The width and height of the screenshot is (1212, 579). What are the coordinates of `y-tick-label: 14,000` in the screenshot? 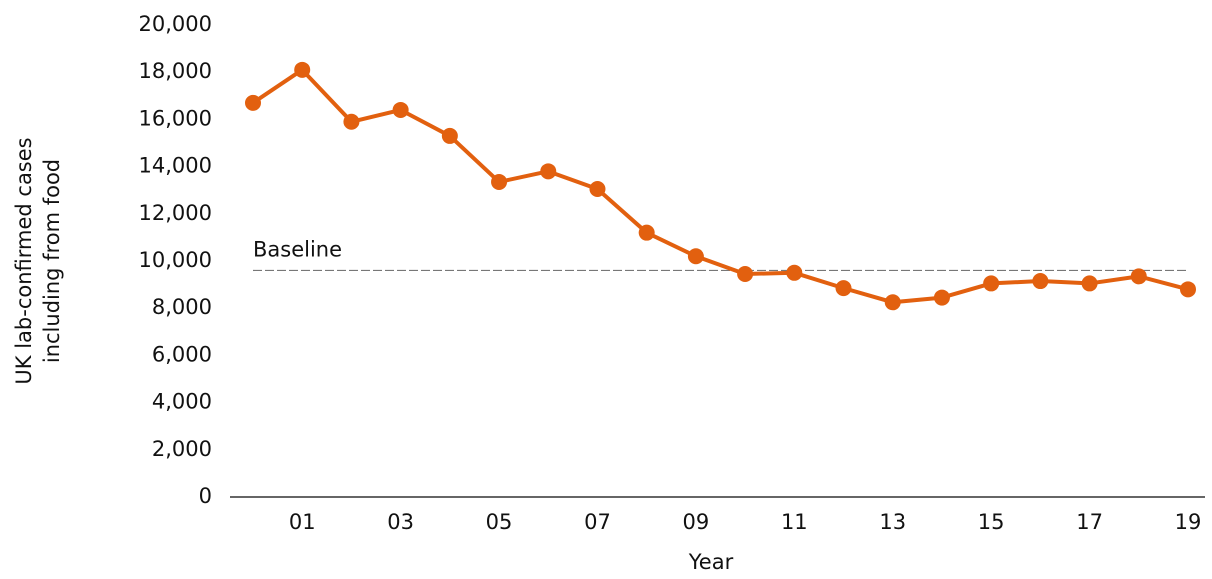 It's located at (175, 166).